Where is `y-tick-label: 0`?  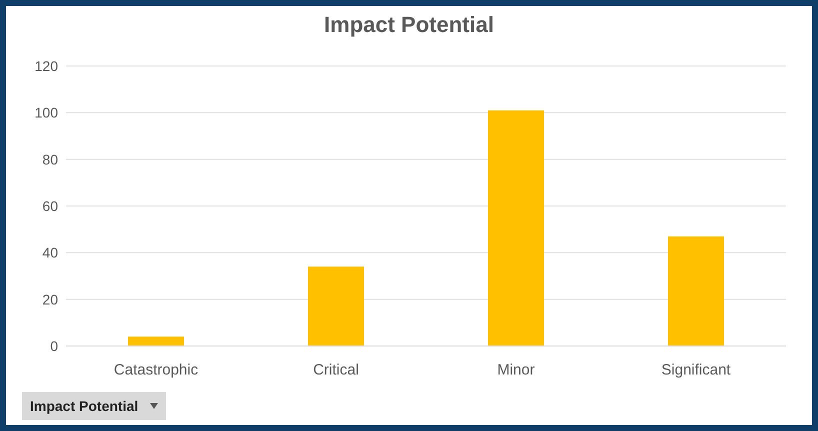
y-tick-label: 0 is located at coordinates (54, 346).